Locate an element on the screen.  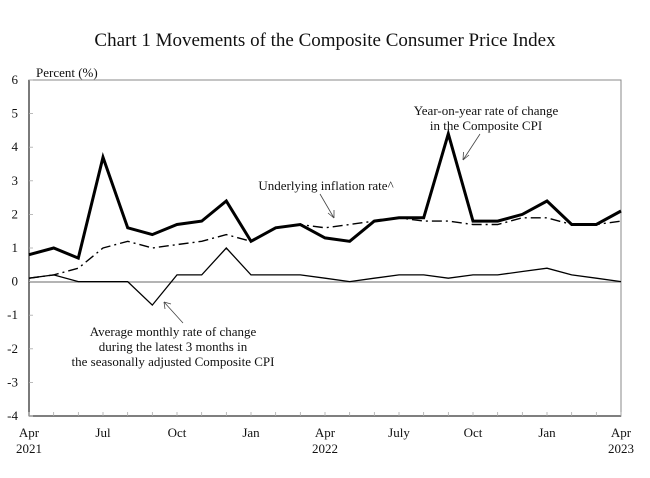
series-line-underlying-inflation is located at coordinates (325, 248).